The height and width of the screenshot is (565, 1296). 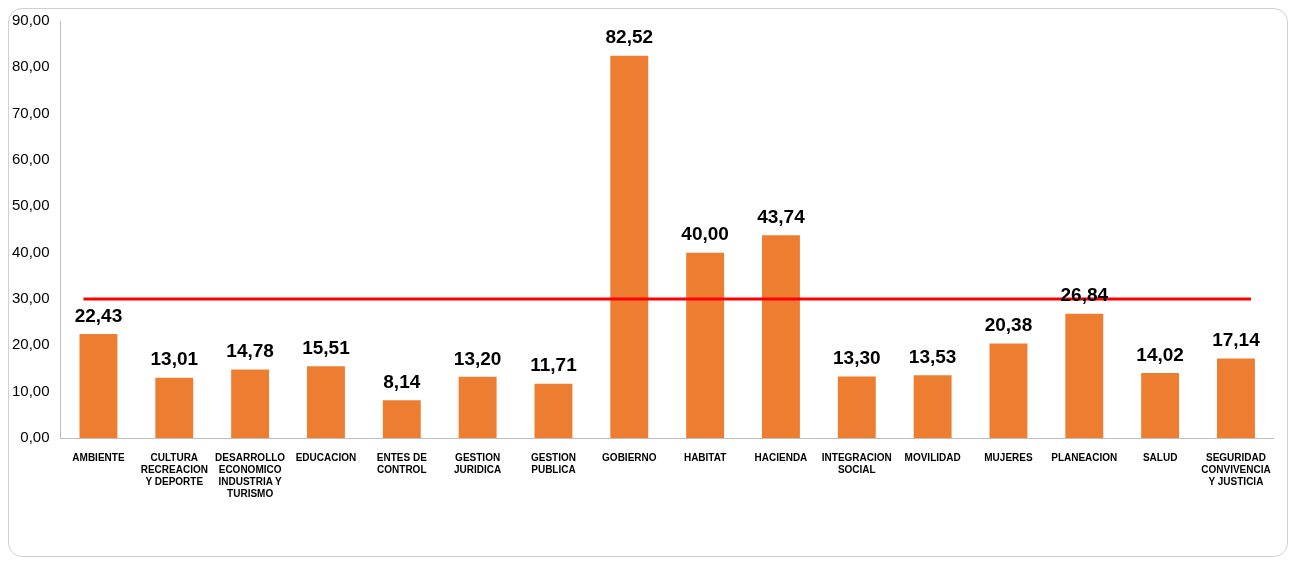 I want to click on x-tick-label: SEGURIDAD CONVIVENCIA Y JUSTICIA, so click(x=1236, y=469).